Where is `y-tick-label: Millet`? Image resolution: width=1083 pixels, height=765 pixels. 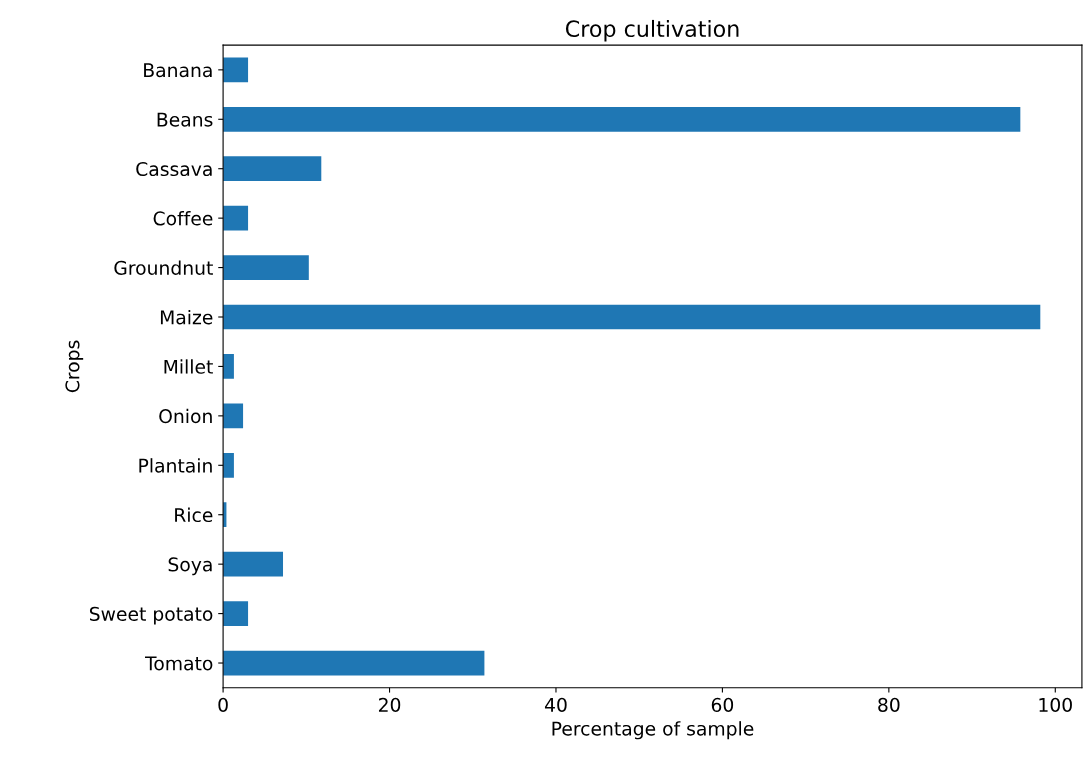
y-tick-label: Millet is located at coordinates (188, 366).